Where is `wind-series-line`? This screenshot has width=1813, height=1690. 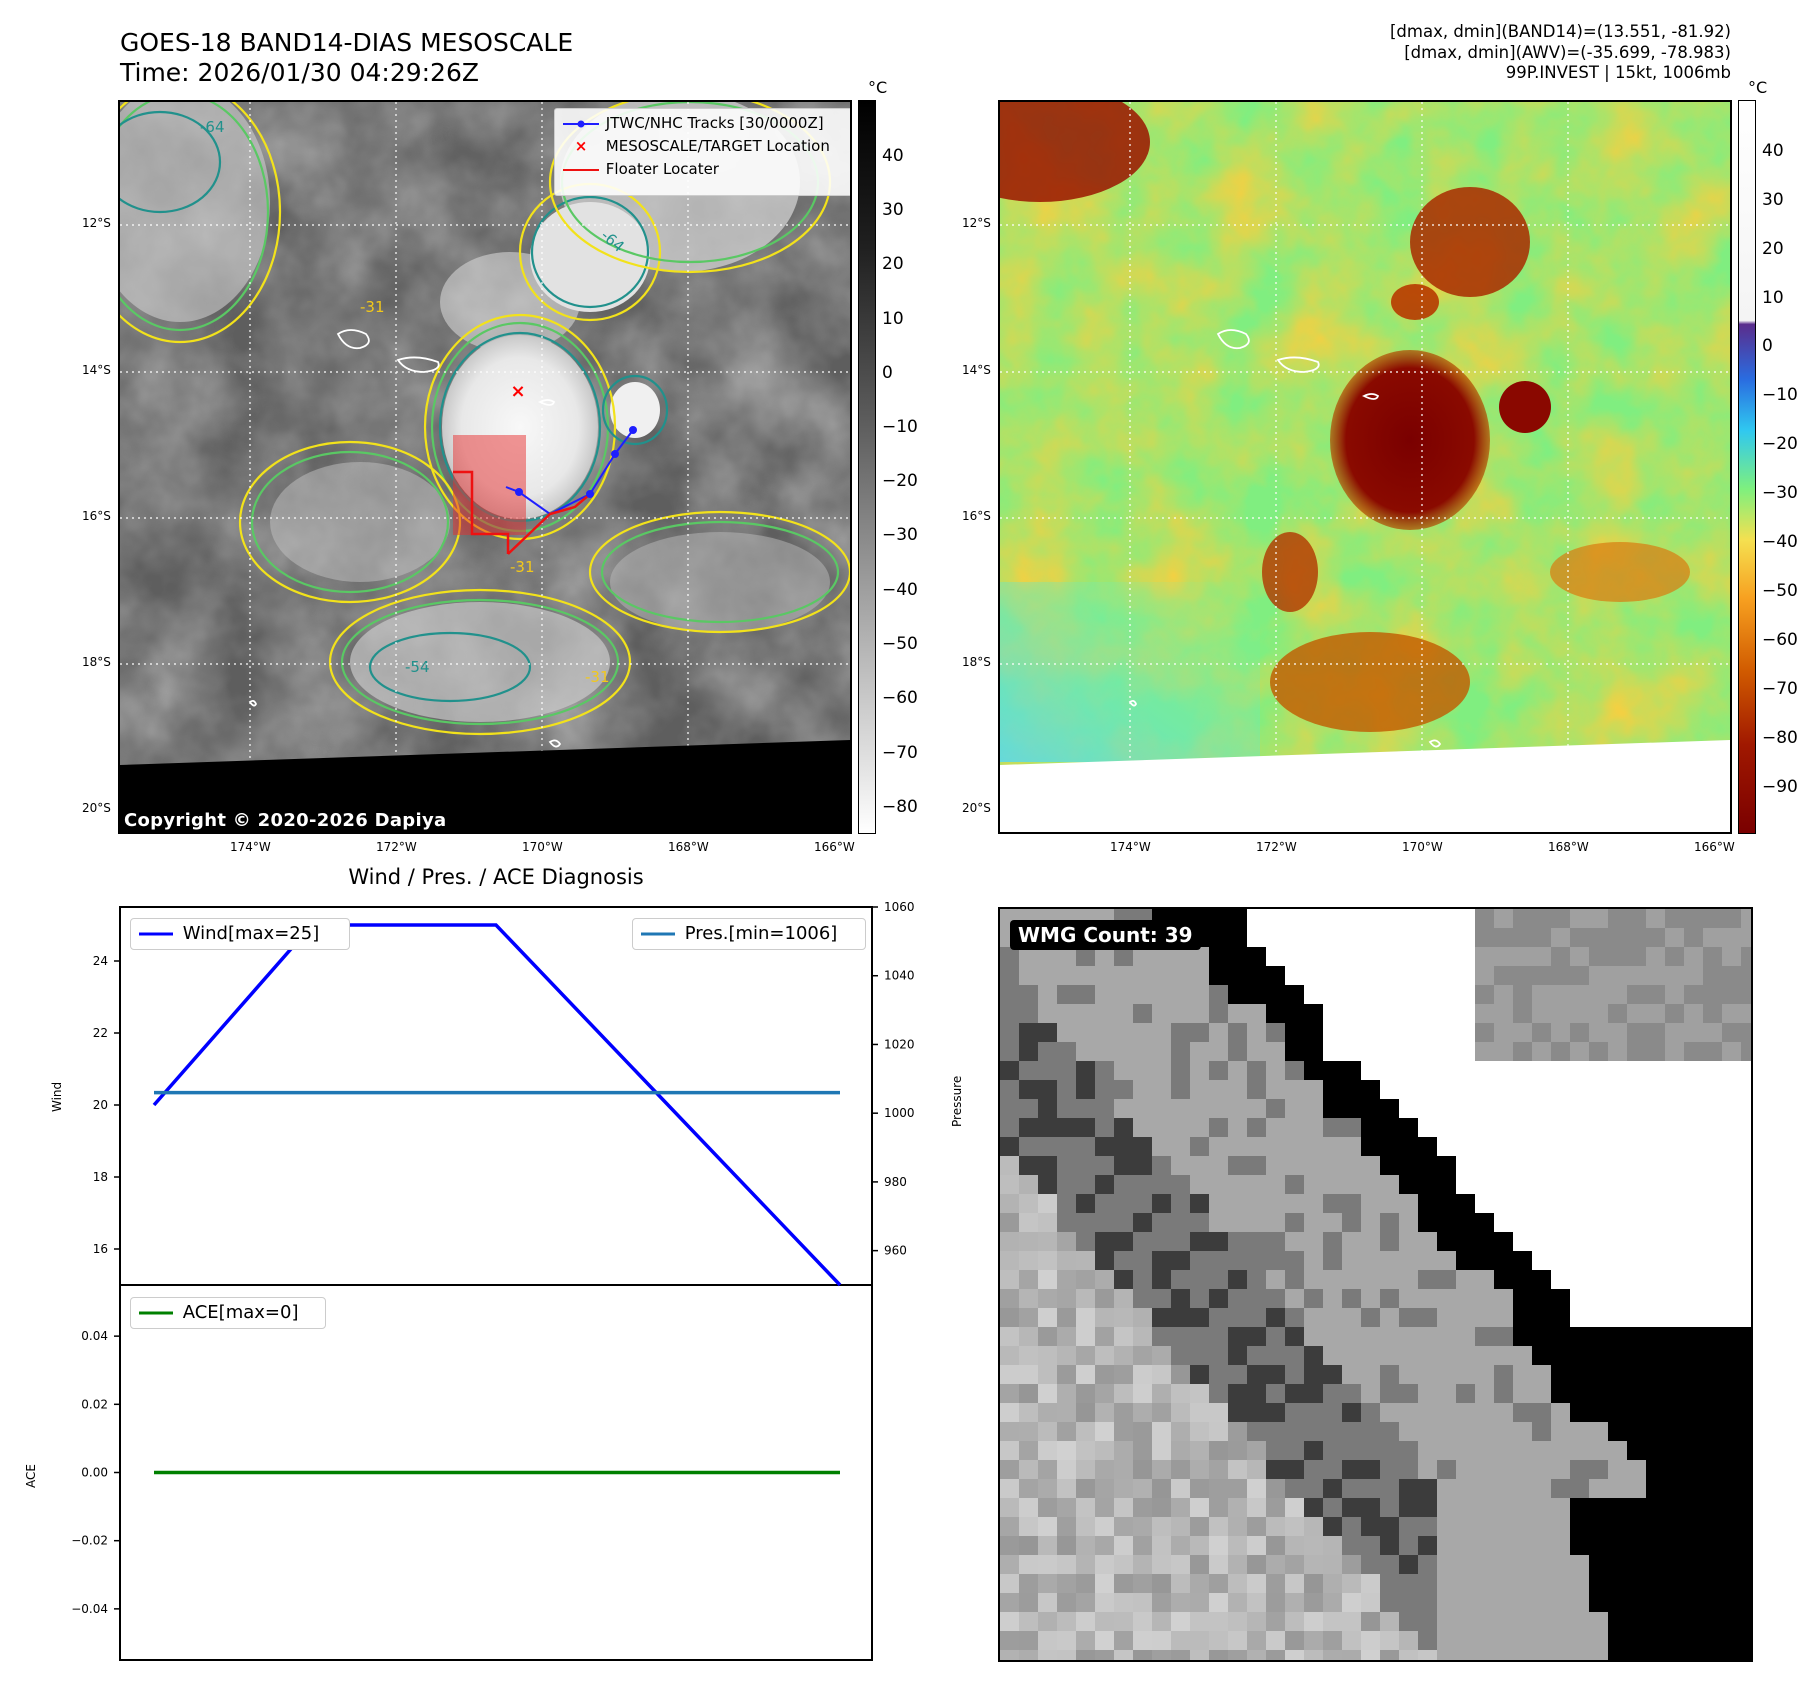 wind-series-line is located at coordinates (497, 1105).